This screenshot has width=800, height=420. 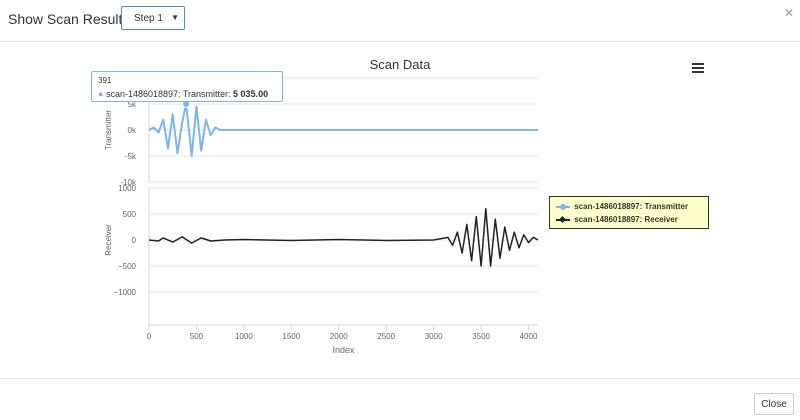 What do you see at coordinates (132, 104) in the screenshot?
I see `y-tick-label: 5k` at bounding box center [132, 104].